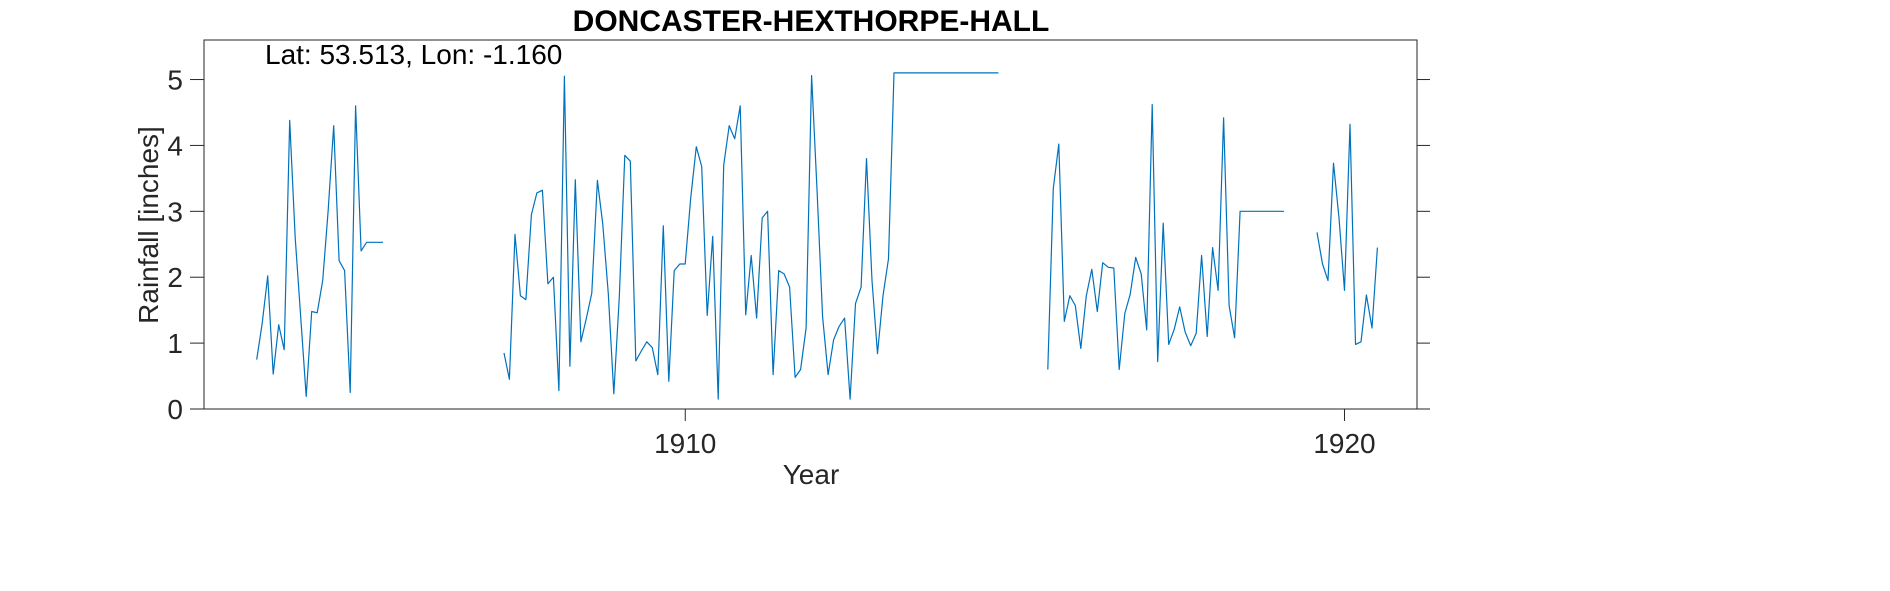 Image resolution: width=1890 pixels, height=591 pixels. I want to click on y-tick-label: 2, so click(175, 277).